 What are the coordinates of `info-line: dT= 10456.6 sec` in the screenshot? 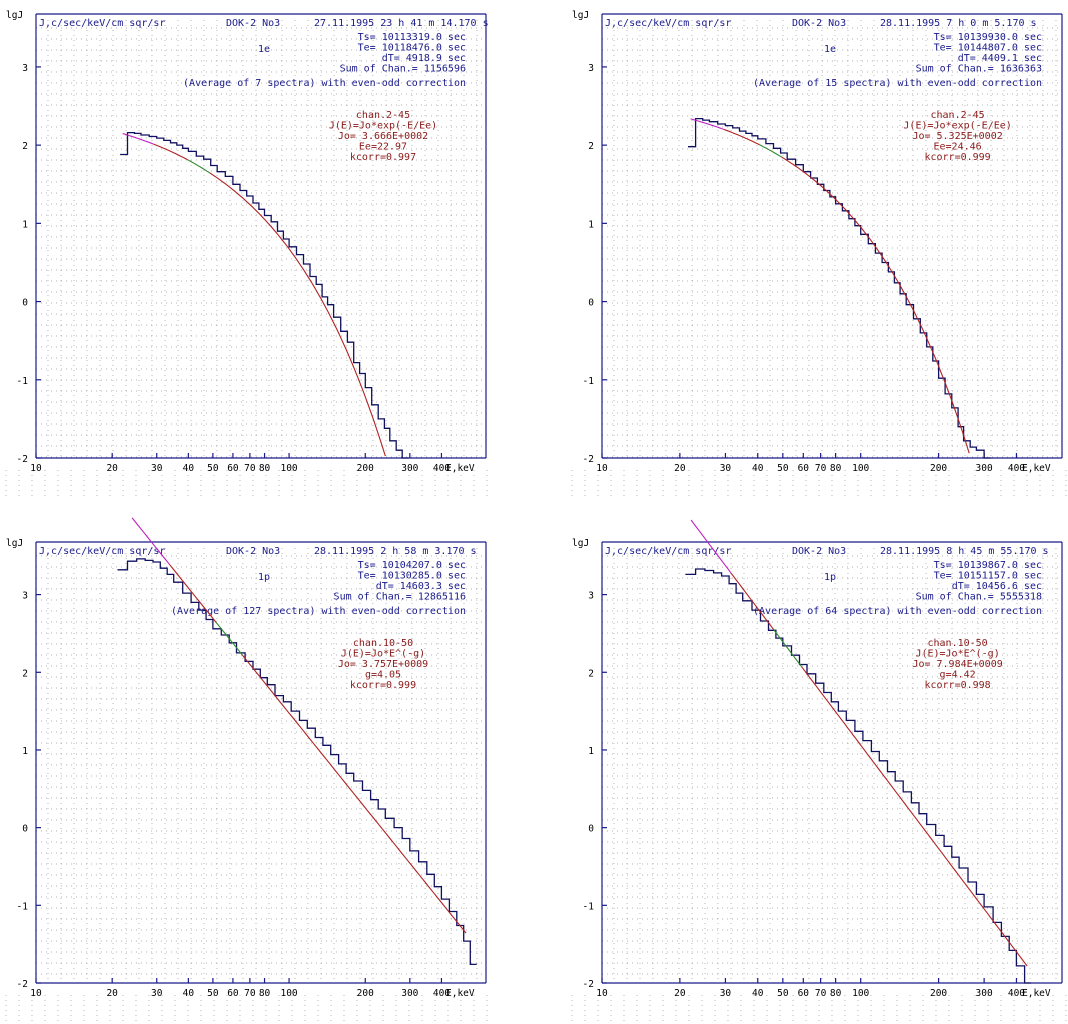 It's located at (997, 586).